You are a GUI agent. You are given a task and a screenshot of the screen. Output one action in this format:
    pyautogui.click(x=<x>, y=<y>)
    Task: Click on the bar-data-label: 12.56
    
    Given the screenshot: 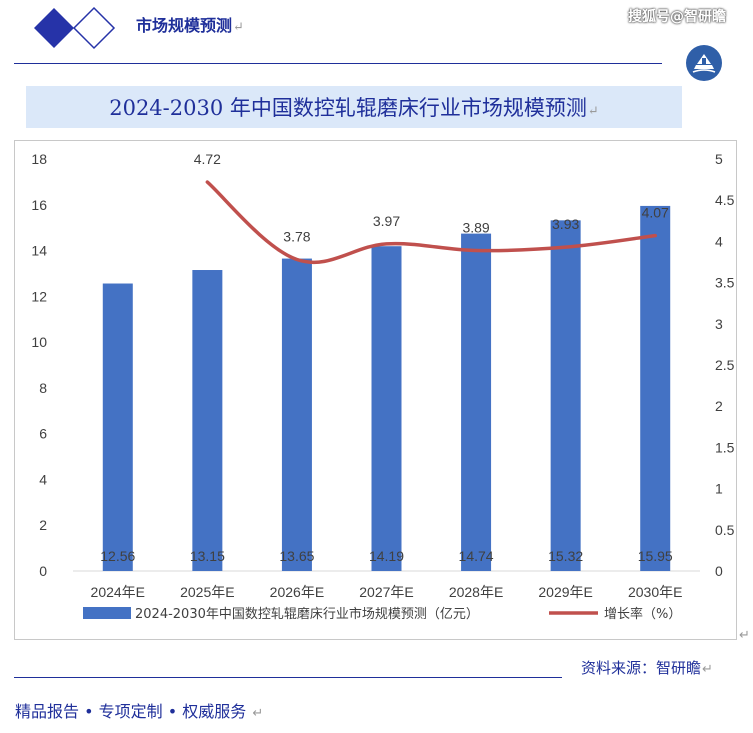 What is the action you would take?
    pyautogui.click(x=117, y=556)
    